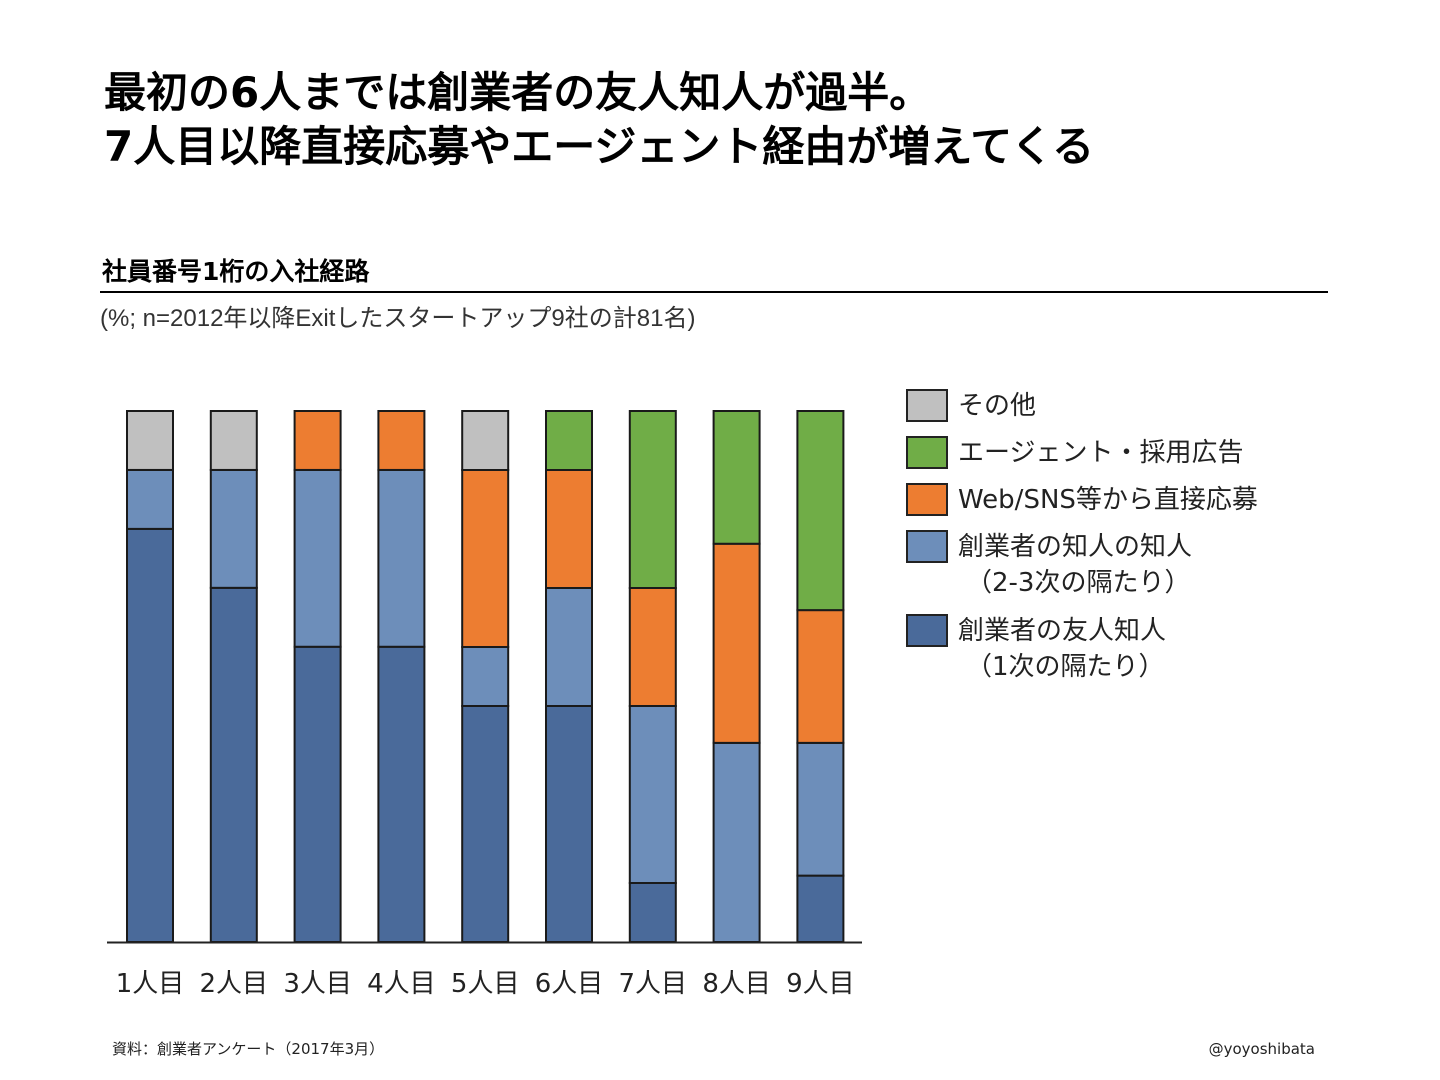 This screenshot has width=1440, height=1080. Describe the element at coordinates (401, 984) in the screenshot. I see `x-tick-label: 4人目` at that location.